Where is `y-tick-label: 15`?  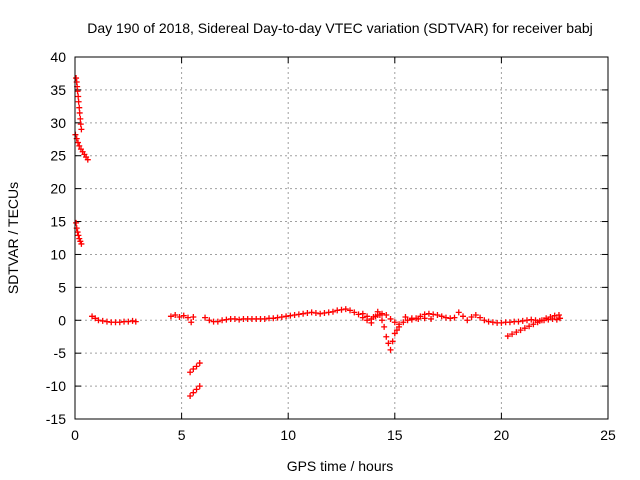
y-tick-label: 15 is located at coordinates (58, 222).